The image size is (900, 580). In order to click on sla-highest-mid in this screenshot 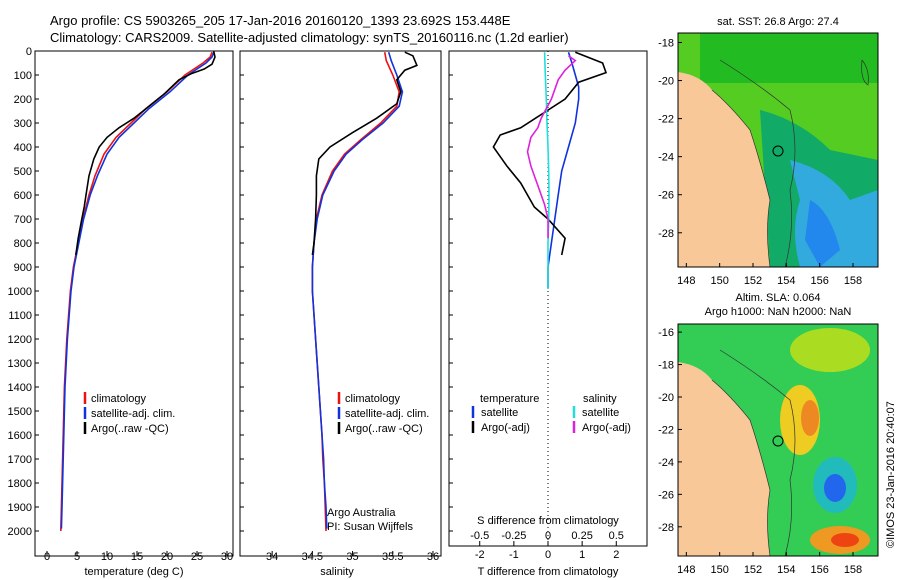, I will do `click(810, 418)`.